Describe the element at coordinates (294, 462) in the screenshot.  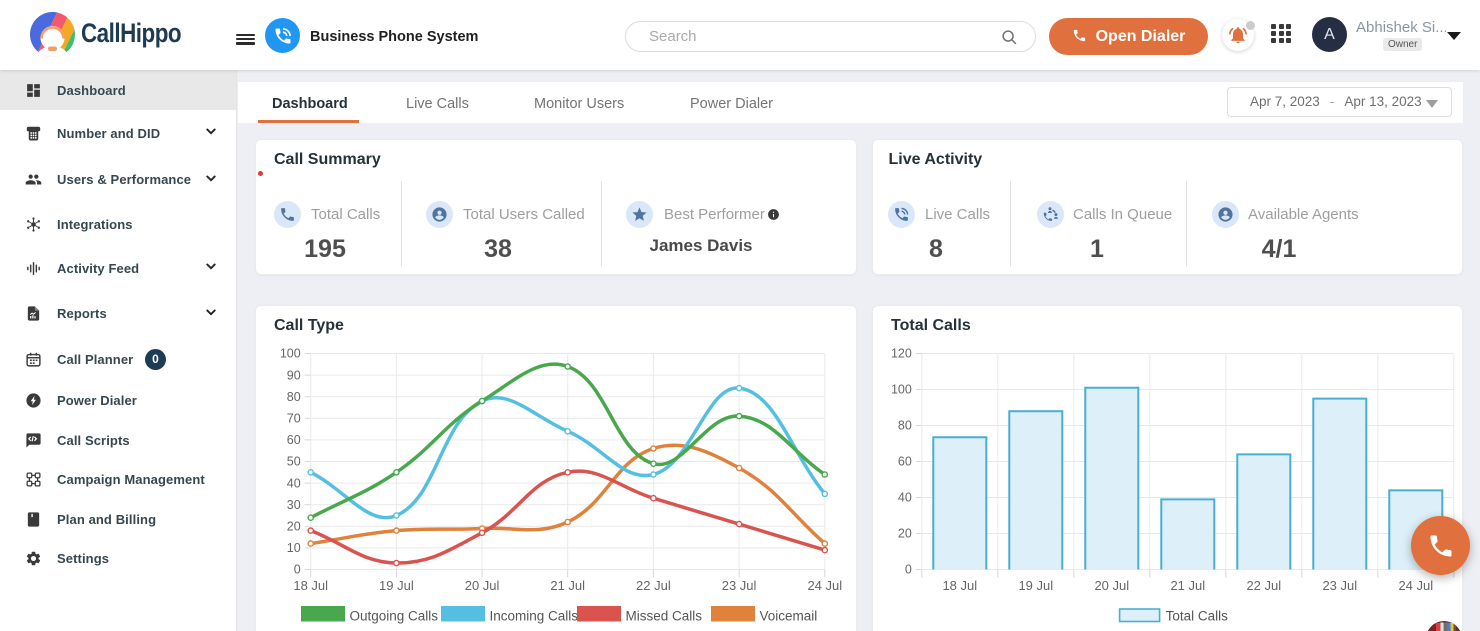
I see `svg-text: 50` at that location.